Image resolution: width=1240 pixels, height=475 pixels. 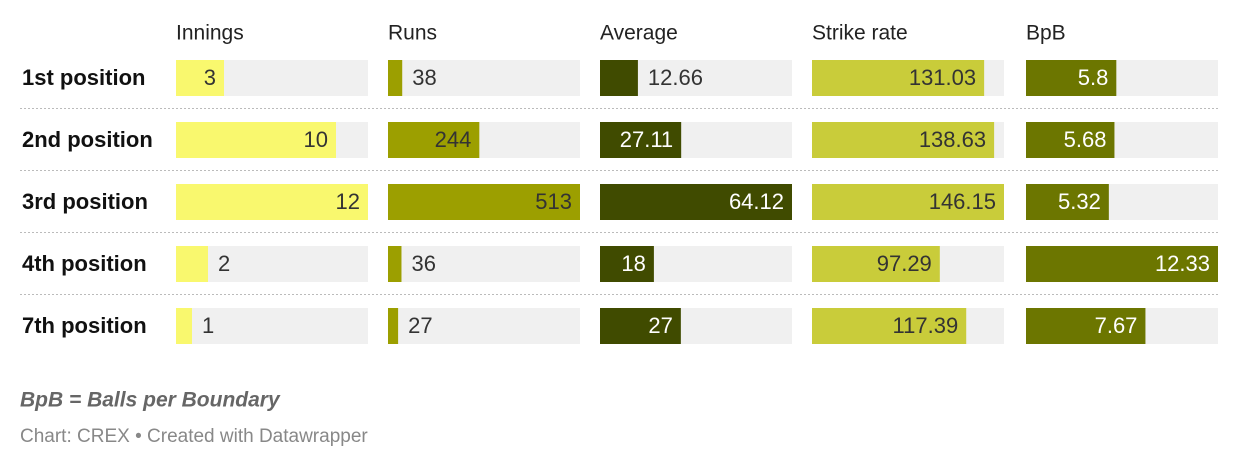 I want to click on value-label: 5.32, so click(x=1079, y=201).